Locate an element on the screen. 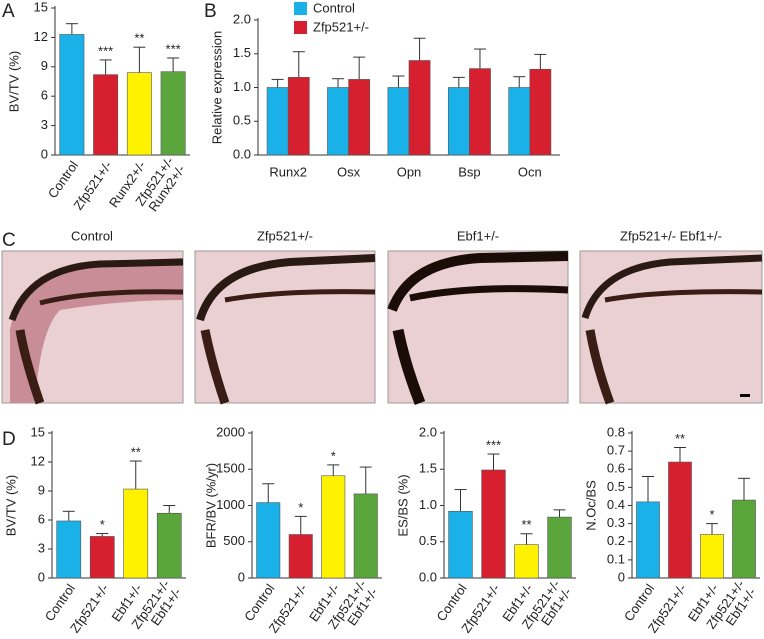  y-tick-label: 0.2 is located at coordinates (616, 540).